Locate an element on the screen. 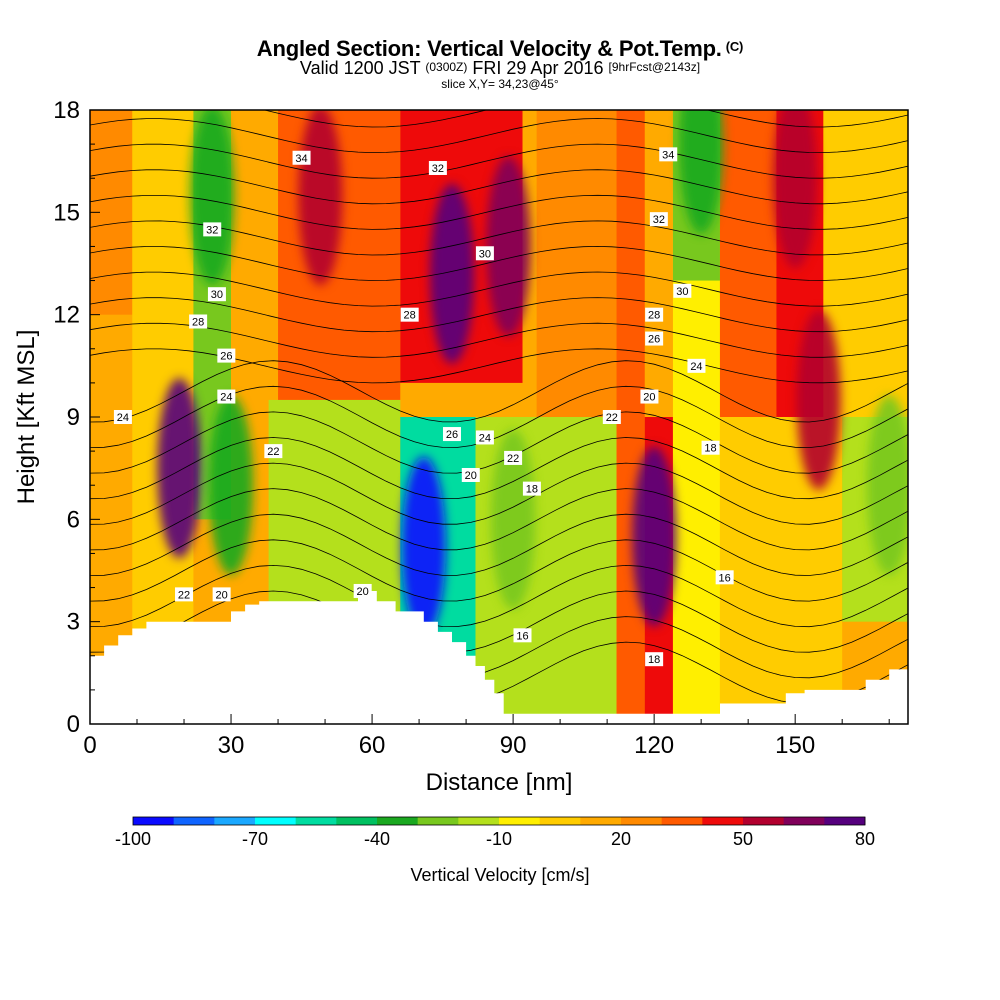  y-tick-label: 15 is located at coordinates (66, 212).